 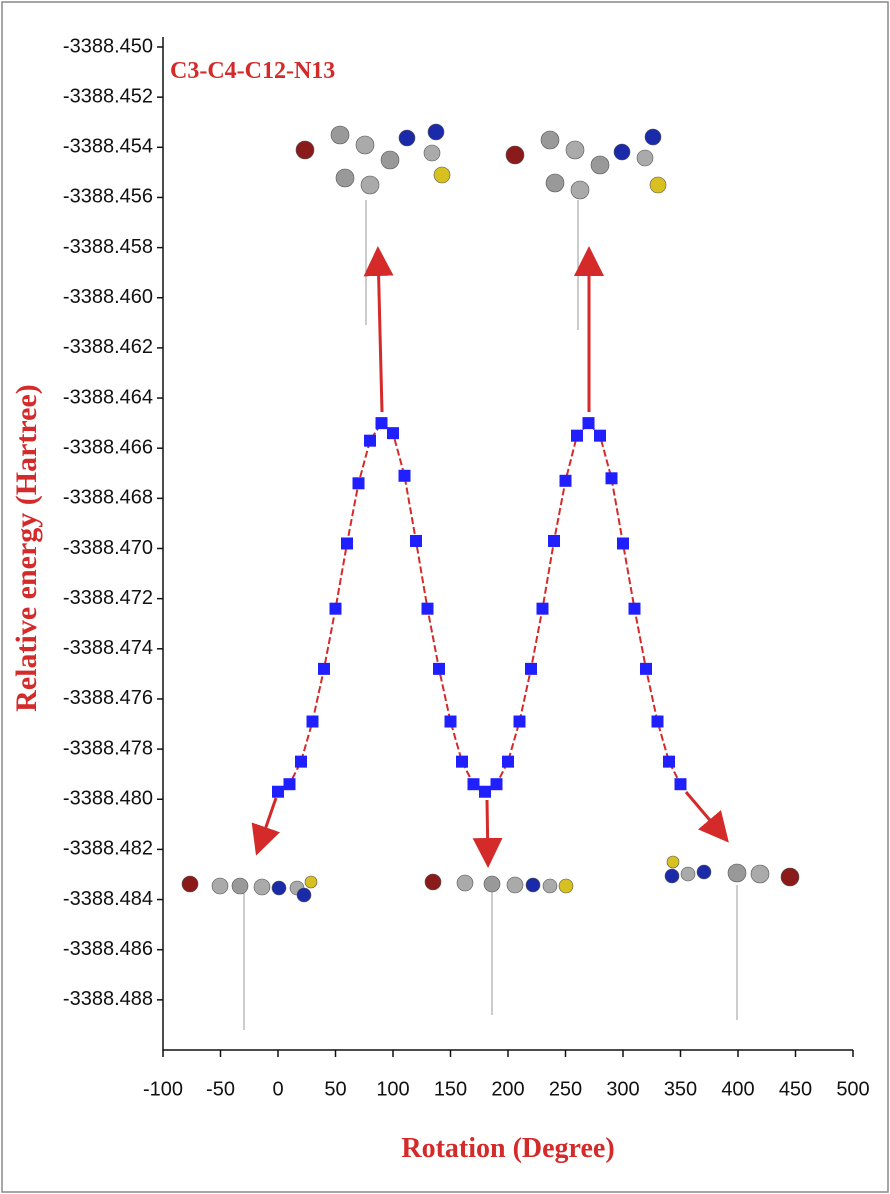 I want to click on x-tick-label: 300, so click(x=622, y=1089).